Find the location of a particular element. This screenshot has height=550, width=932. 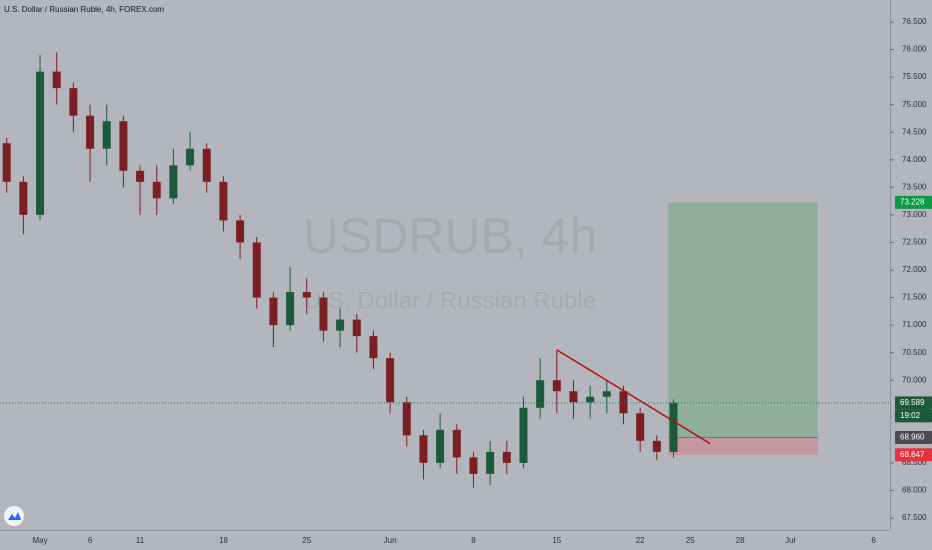

countdown-label-box is located at coordinates (913, 416).